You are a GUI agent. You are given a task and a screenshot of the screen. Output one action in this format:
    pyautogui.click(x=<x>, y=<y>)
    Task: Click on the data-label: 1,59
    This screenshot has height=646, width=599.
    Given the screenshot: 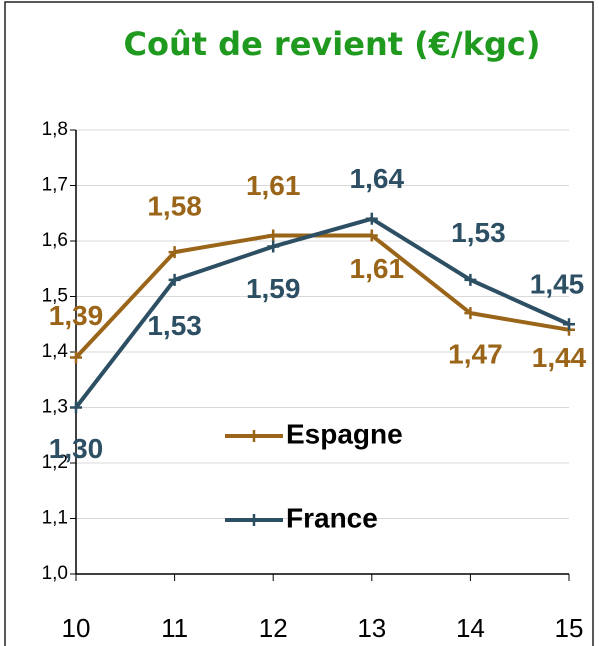 What is the action you would take?
    pyautogui.click(x=273, y=288)
    